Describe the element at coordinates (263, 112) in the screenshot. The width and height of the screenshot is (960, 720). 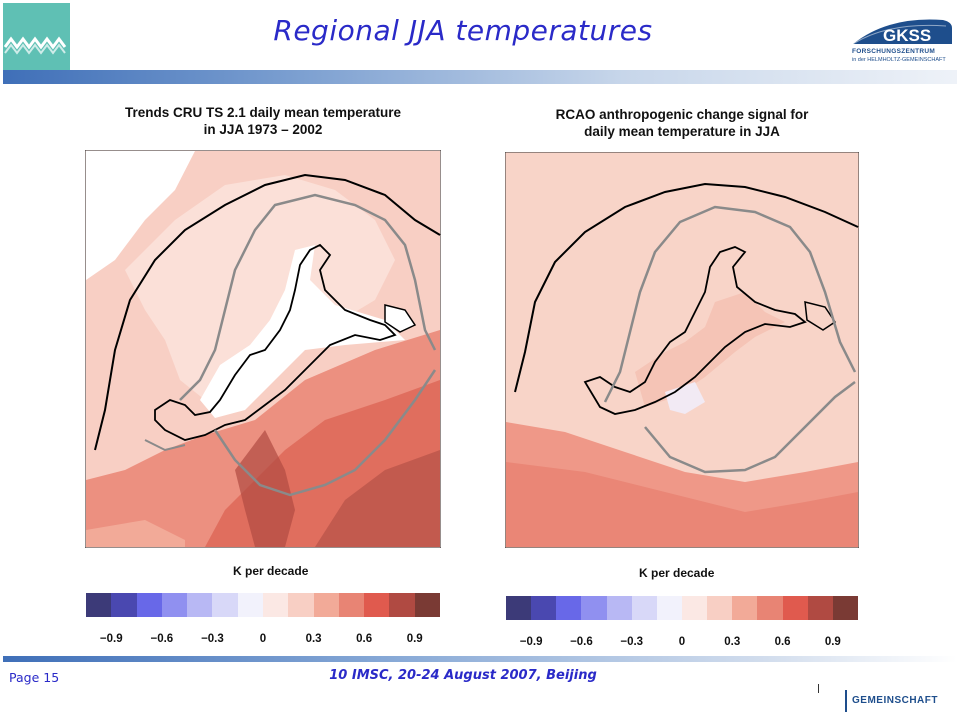
I see `left-panel-title-line1: Trends CRU TS 2.1 daily mean temperature` at that location.